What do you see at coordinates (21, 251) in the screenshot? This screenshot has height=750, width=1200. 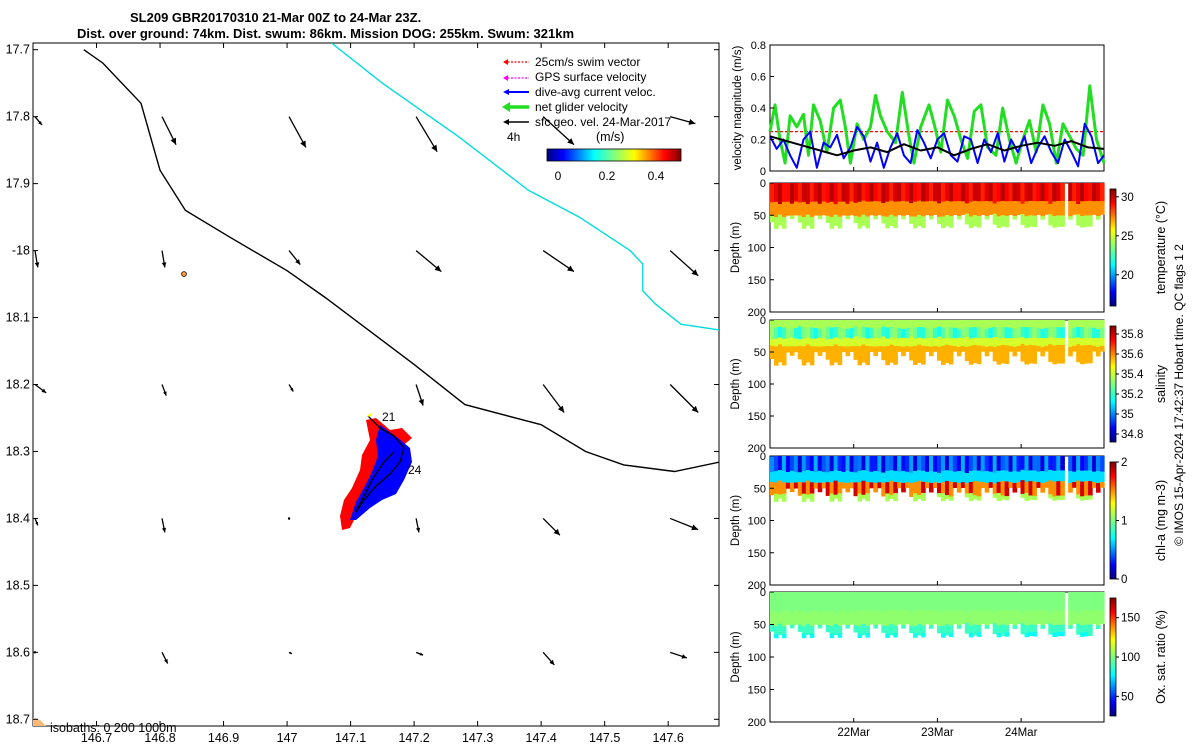 I see `map-y-tick-label: -18` at bounding box center [21, 251].